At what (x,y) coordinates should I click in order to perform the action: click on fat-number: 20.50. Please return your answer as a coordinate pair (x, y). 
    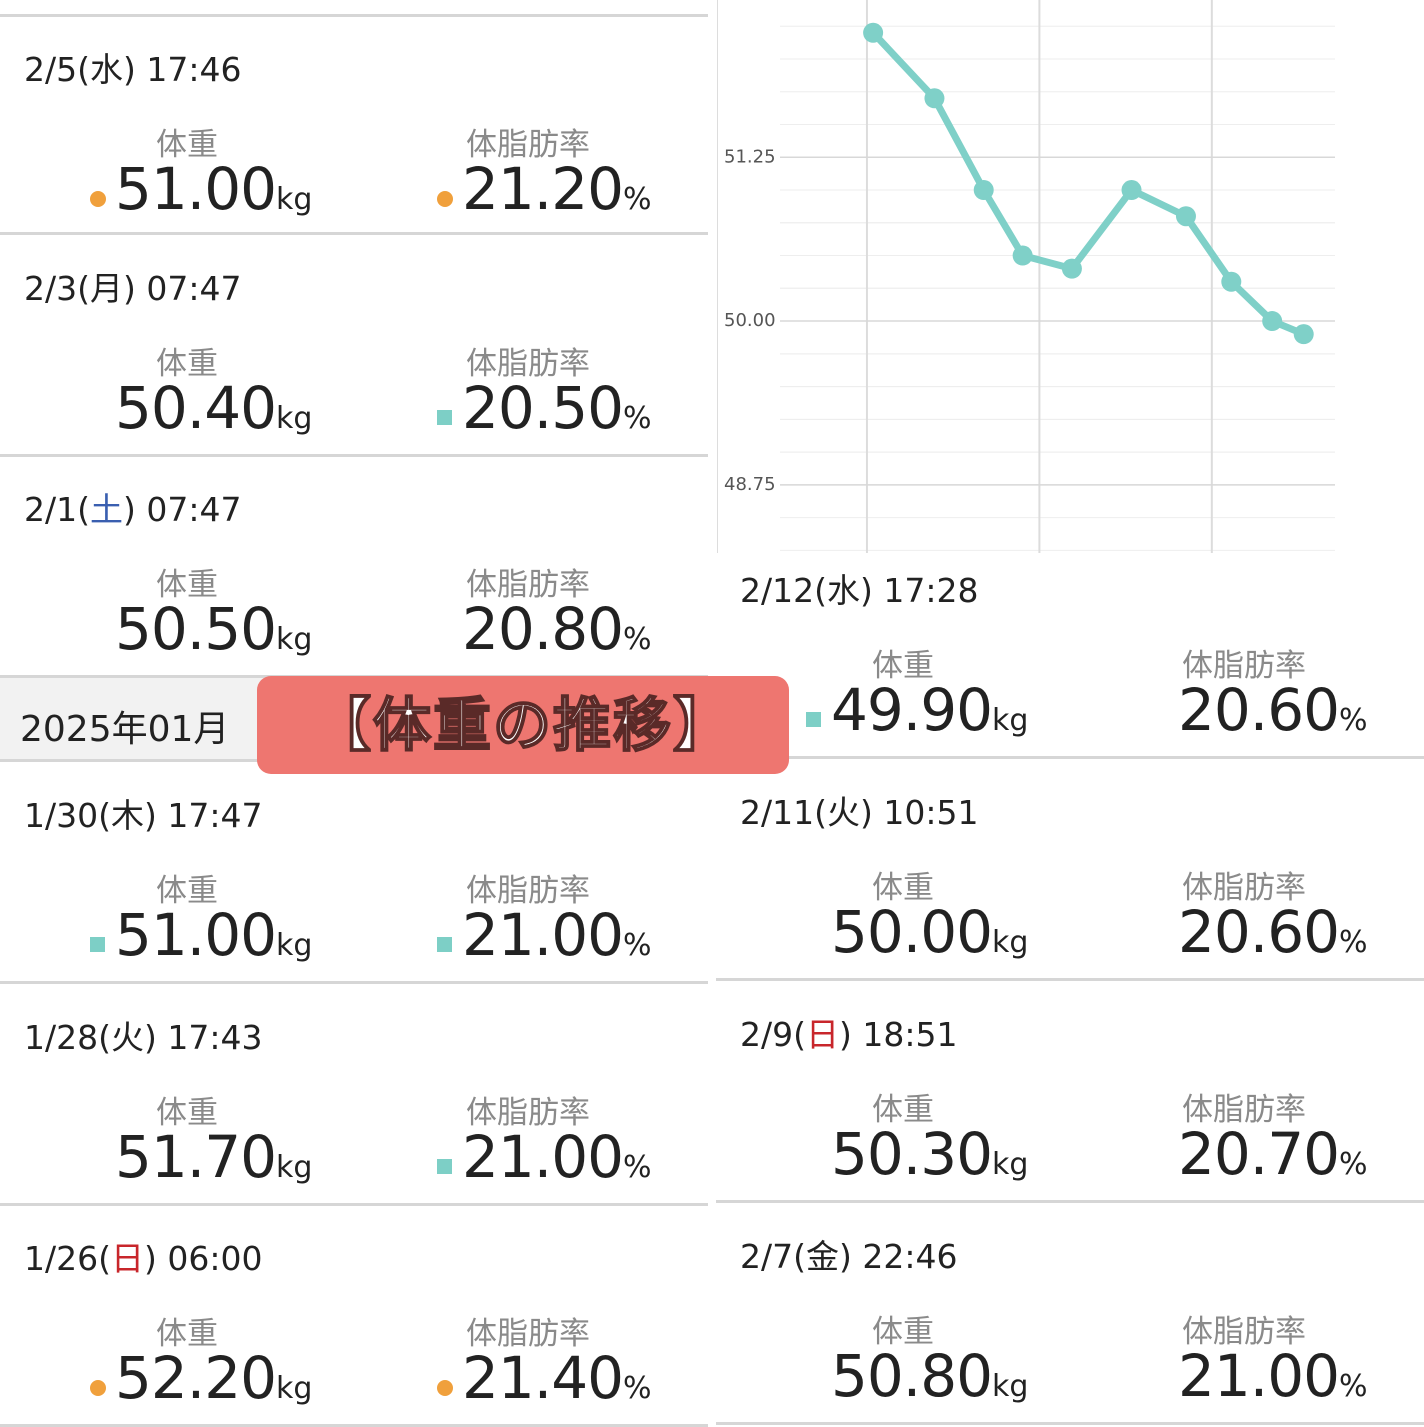
    Looking at the image, I should click on (543, 408).